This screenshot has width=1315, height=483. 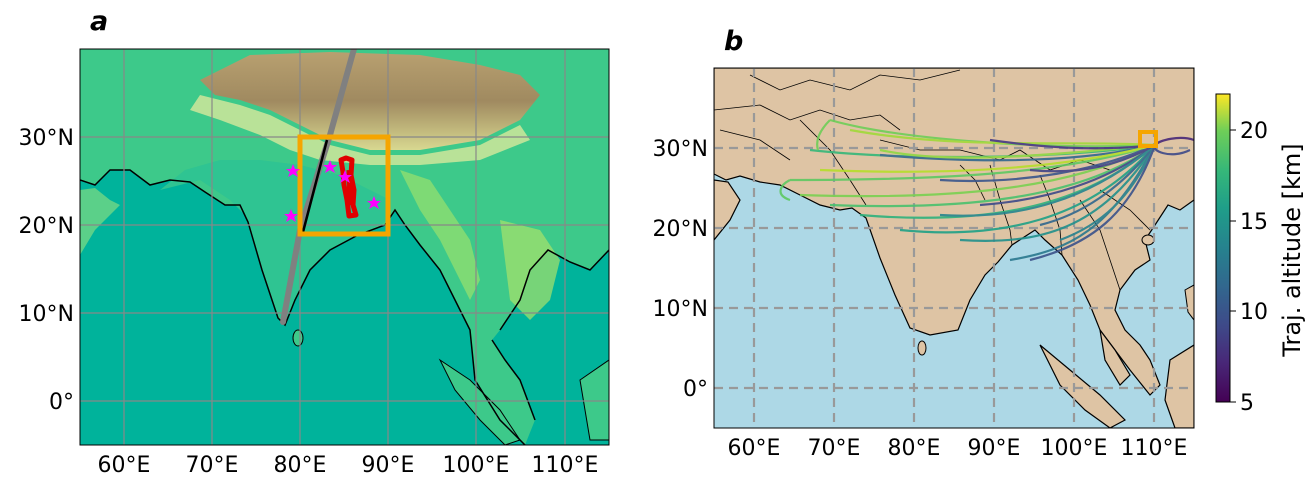 What do you see at coordinates (332, 191) in the screenshot?
I see `station-stars` at bounding box center [332, 191].